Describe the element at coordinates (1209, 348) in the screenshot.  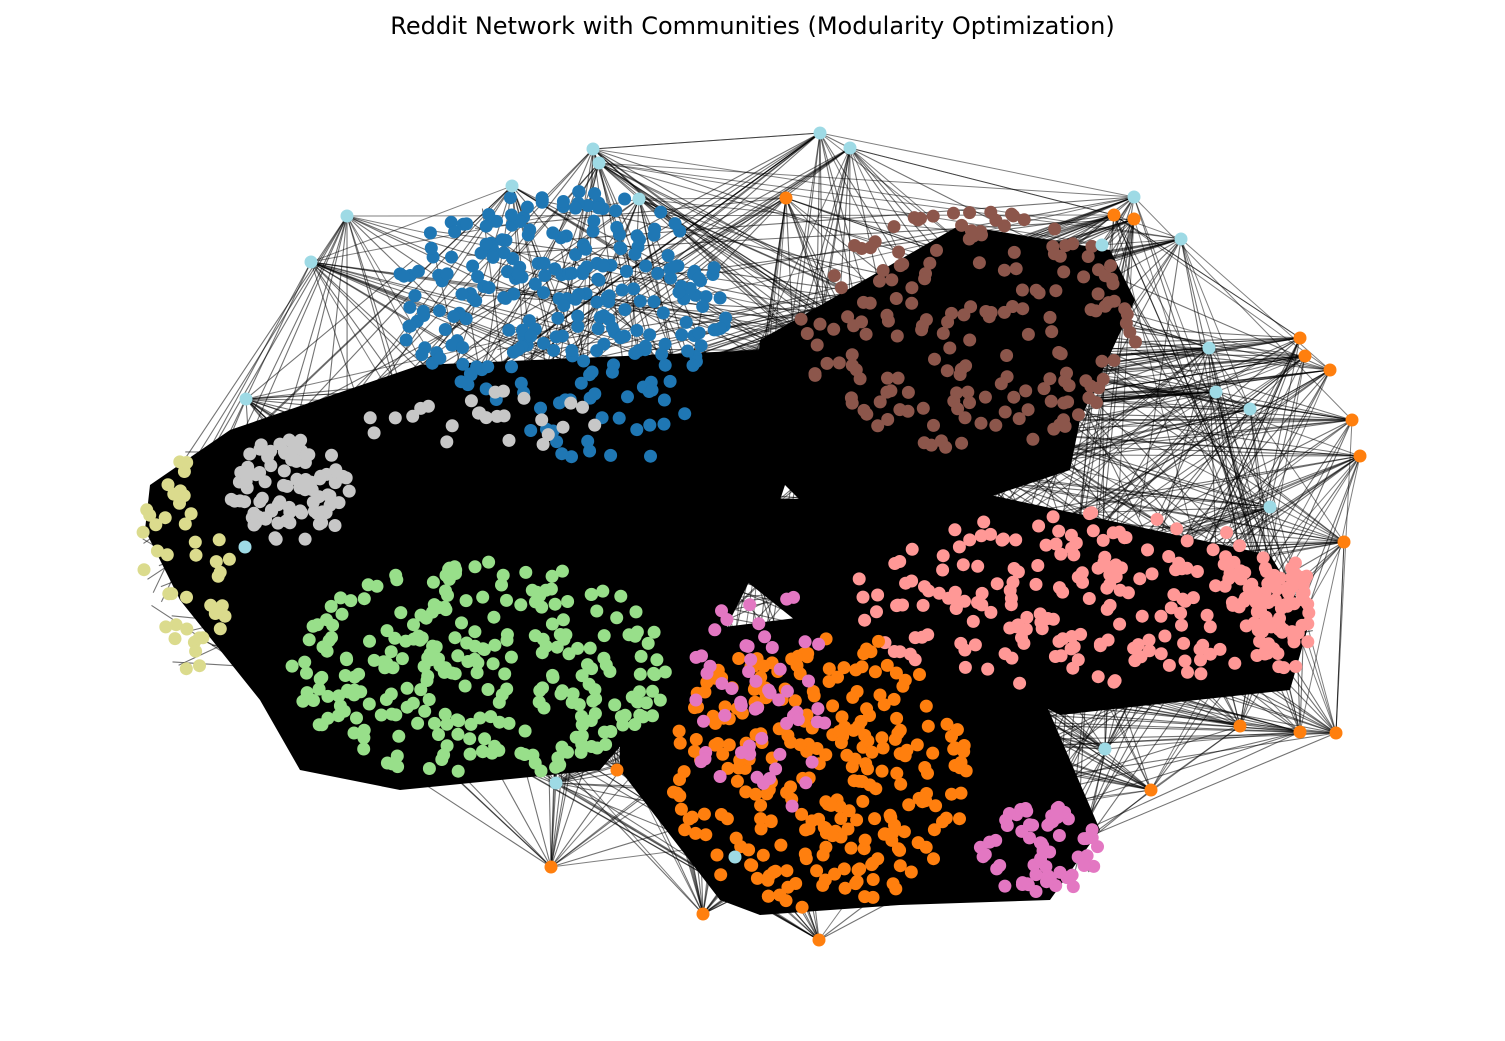
I see `node-lightblue` at that location.